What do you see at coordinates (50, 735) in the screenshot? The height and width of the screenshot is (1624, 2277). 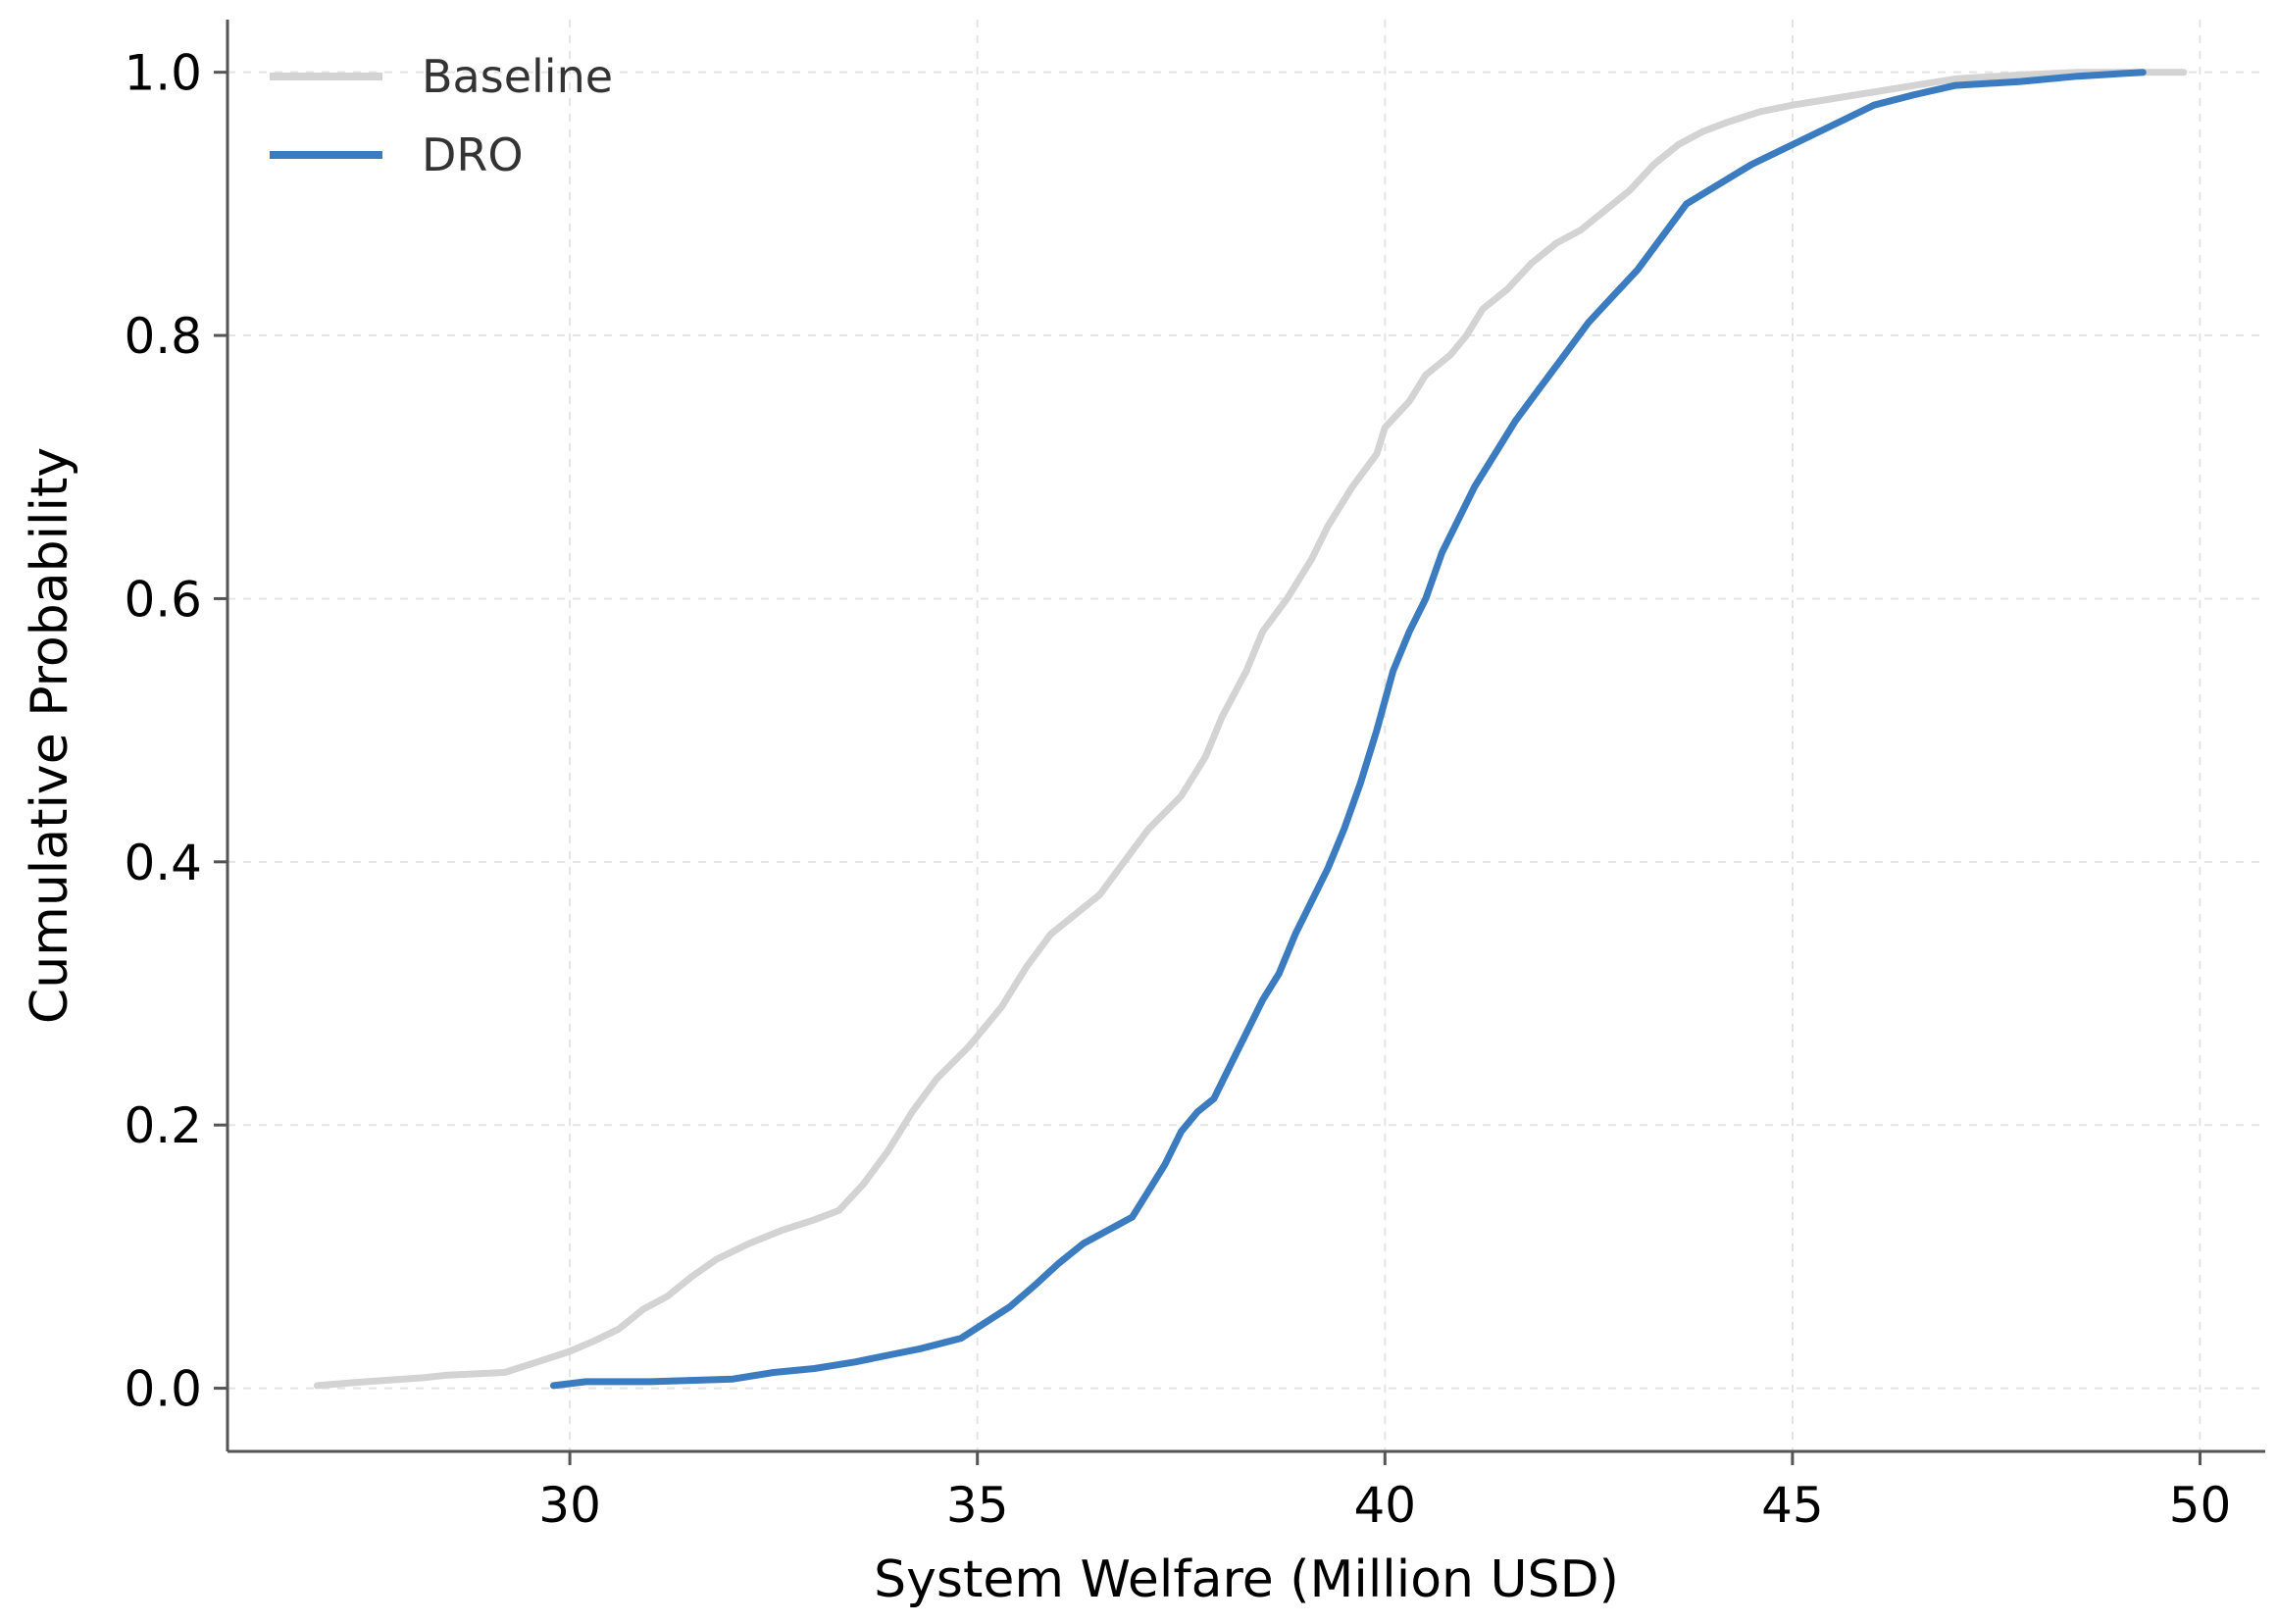 I see `y-axis-title: Cumulative Probability` at bounding box center [50, 735].